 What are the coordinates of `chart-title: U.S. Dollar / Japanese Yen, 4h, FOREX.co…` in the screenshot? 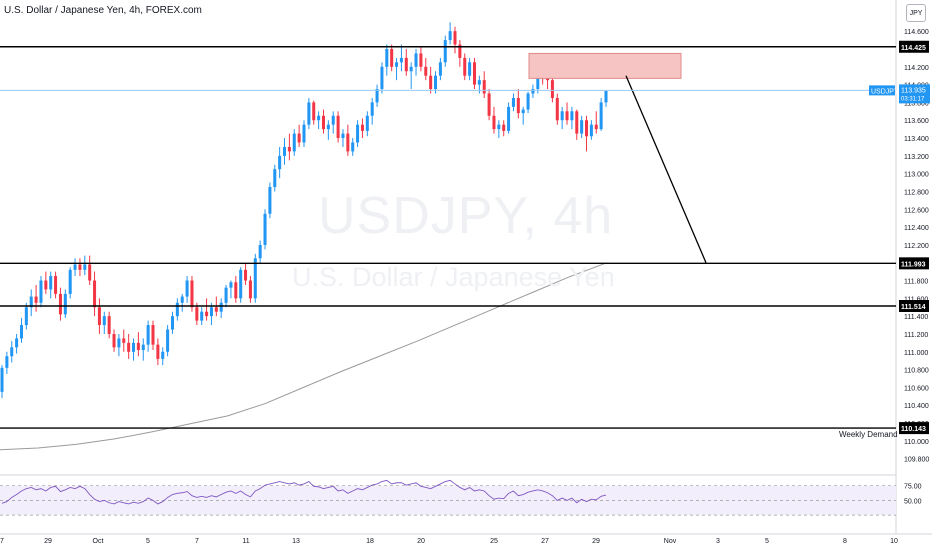 It's located at (103, 10).